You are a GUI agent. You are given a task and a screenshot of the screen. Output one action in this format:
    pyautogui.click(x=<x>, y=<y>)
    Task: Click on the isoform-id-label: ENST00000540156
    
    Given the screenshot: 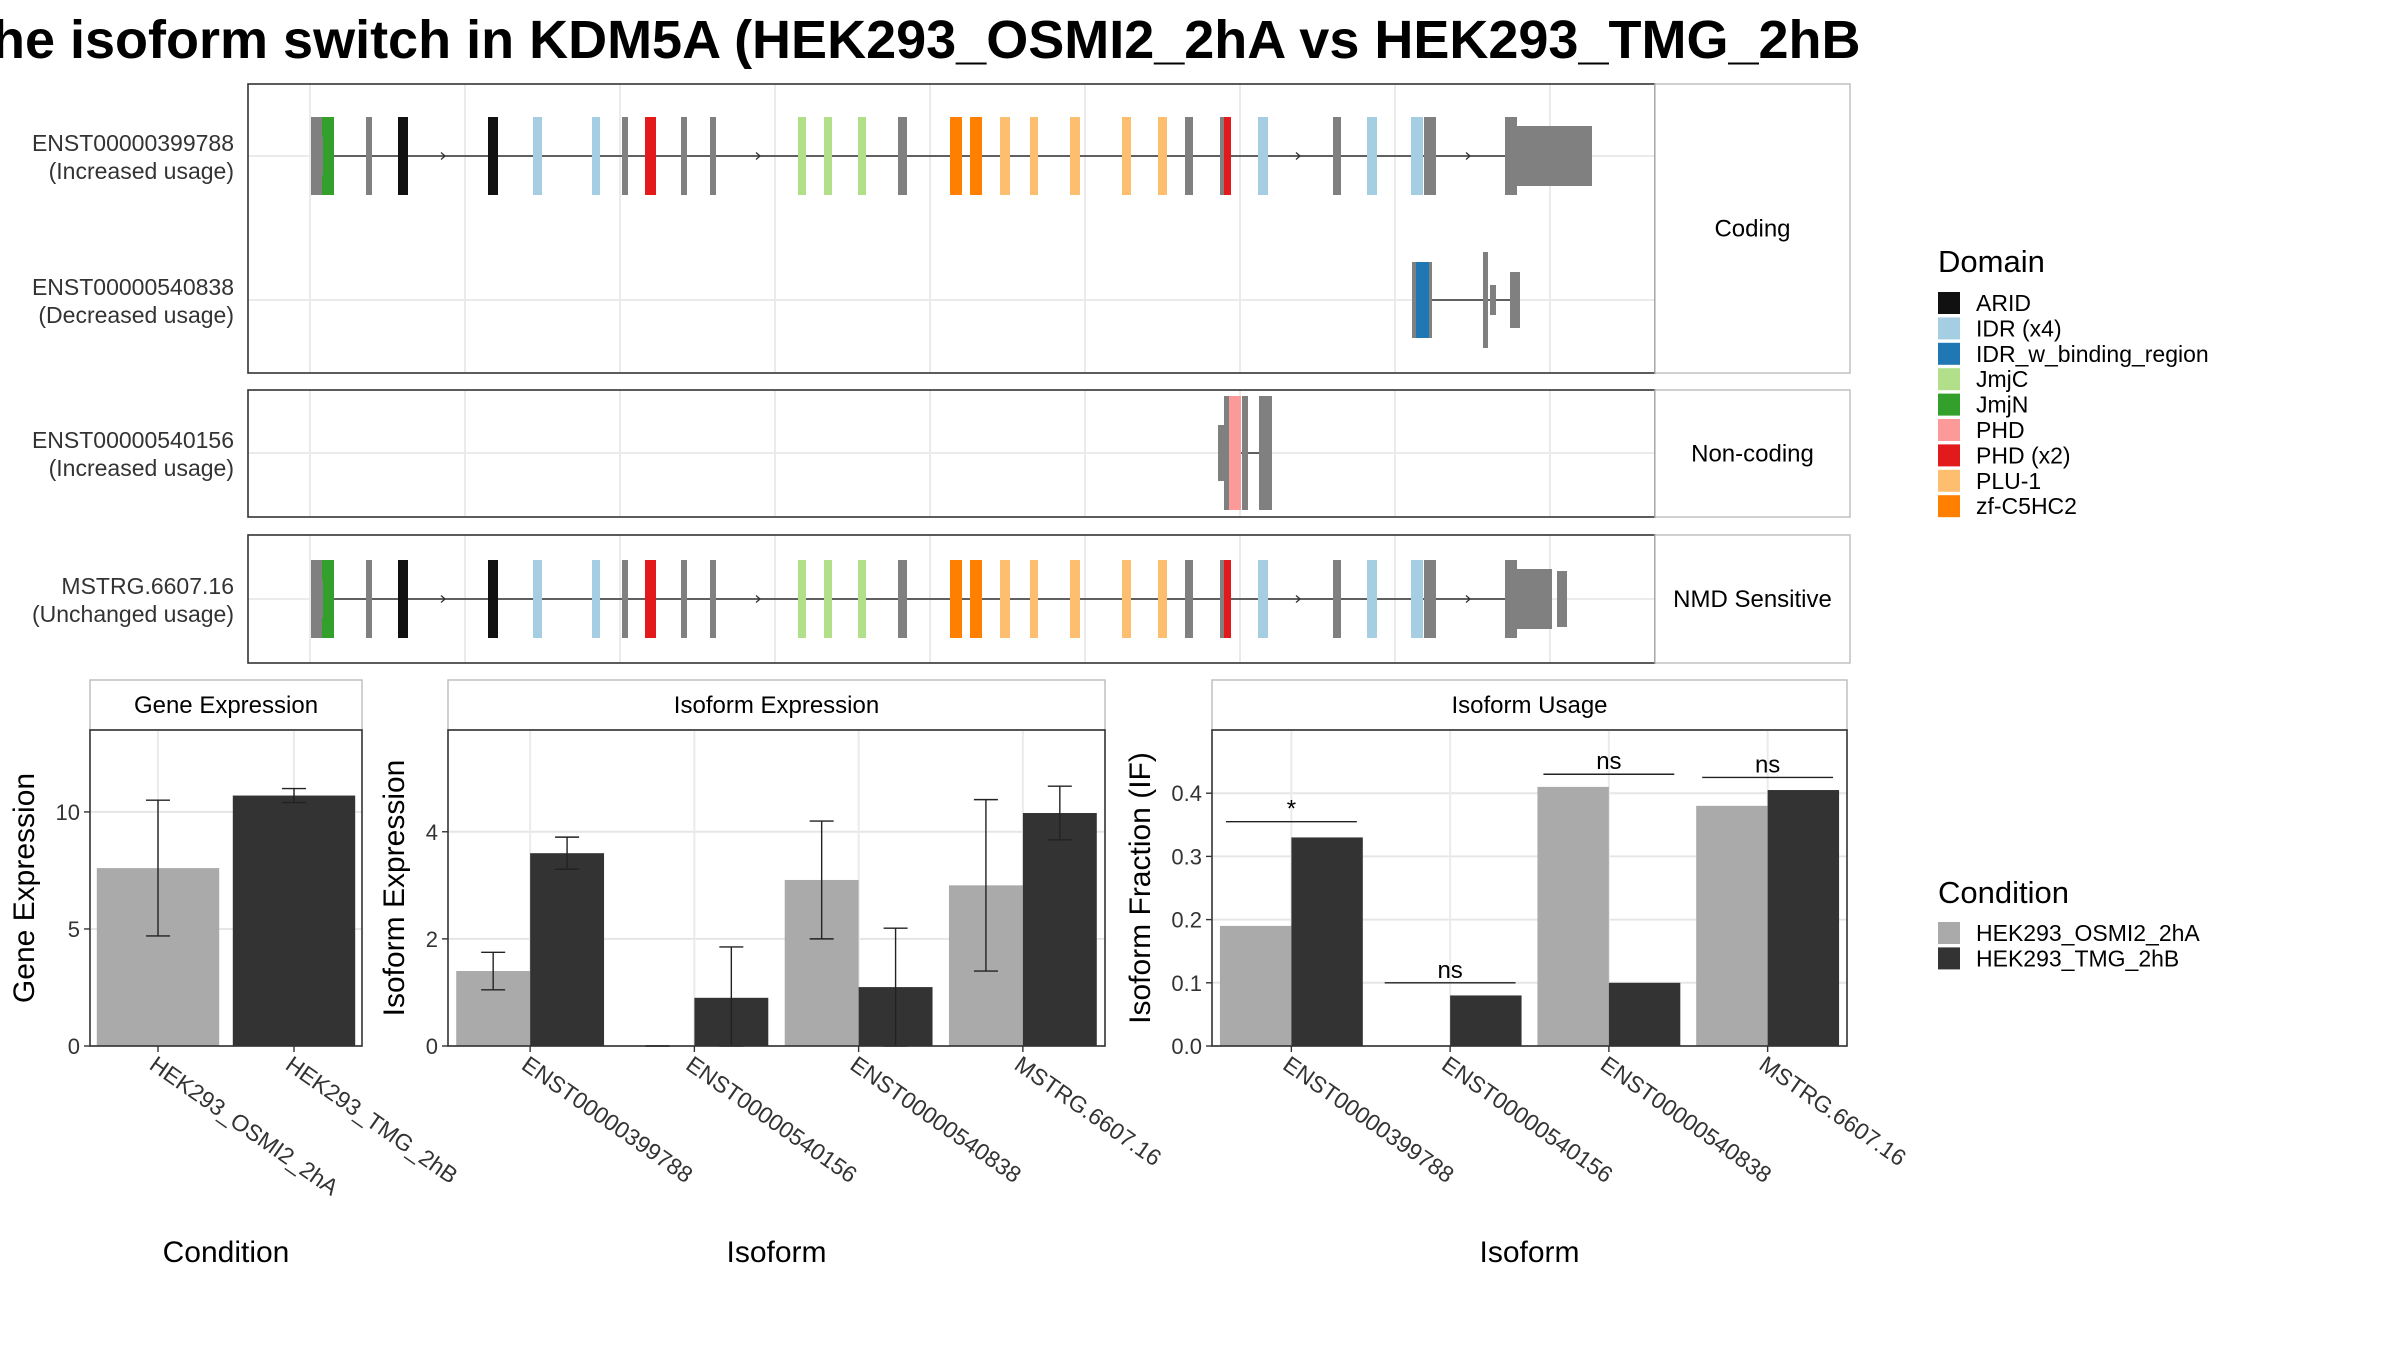 What is the action you would take?
    pyautogui.click(x=133, y=440)
    